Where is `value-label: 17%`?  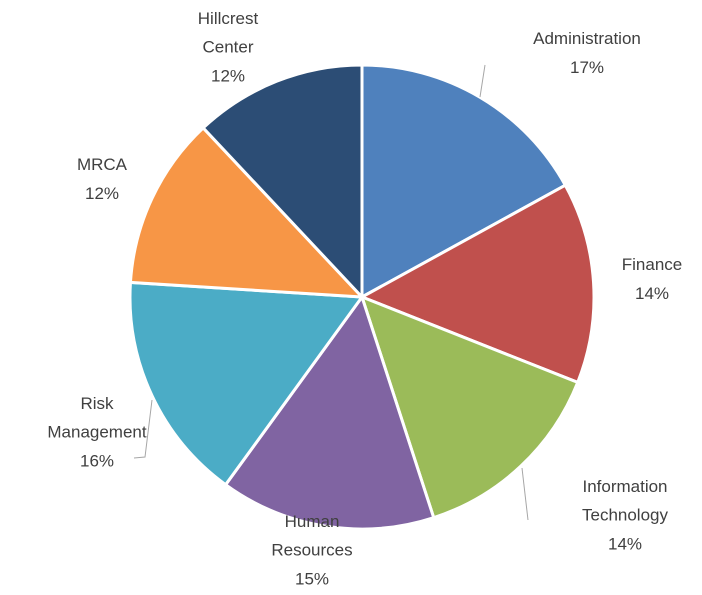
value-label: 17% is located at coordinates (587, 67).